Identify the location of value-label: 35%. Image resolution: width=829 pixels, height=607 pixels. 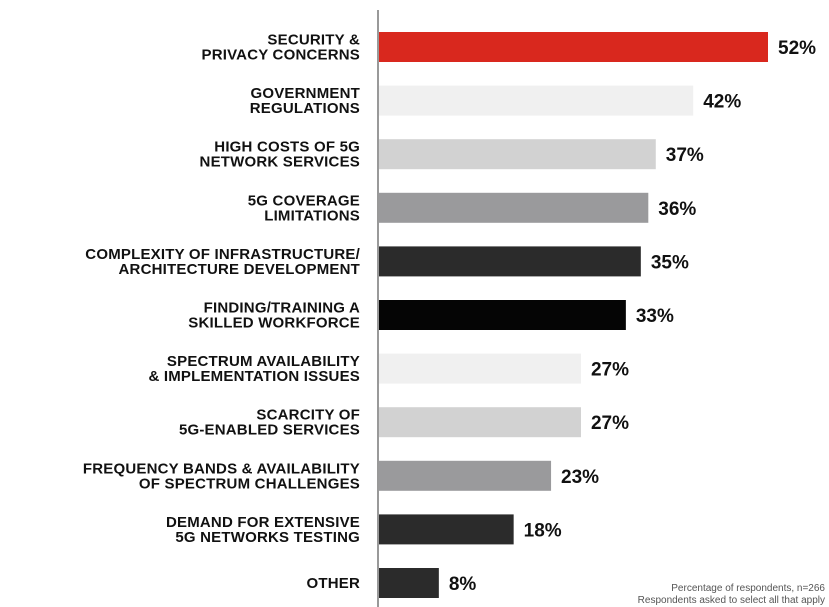
(670, 262).